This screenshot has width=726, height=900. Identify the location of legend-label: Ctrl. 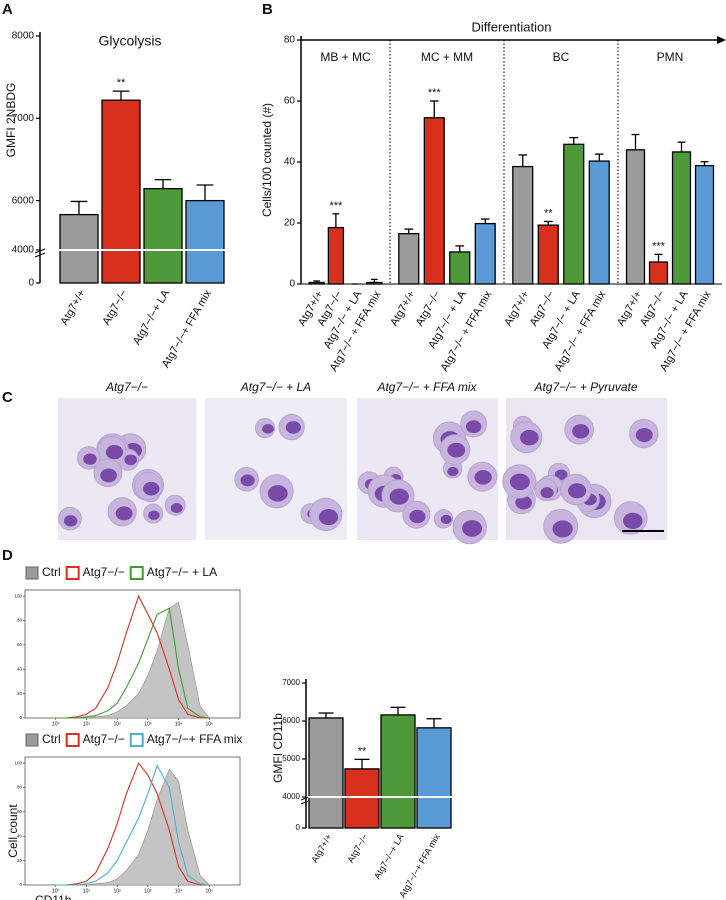
(51, 572).